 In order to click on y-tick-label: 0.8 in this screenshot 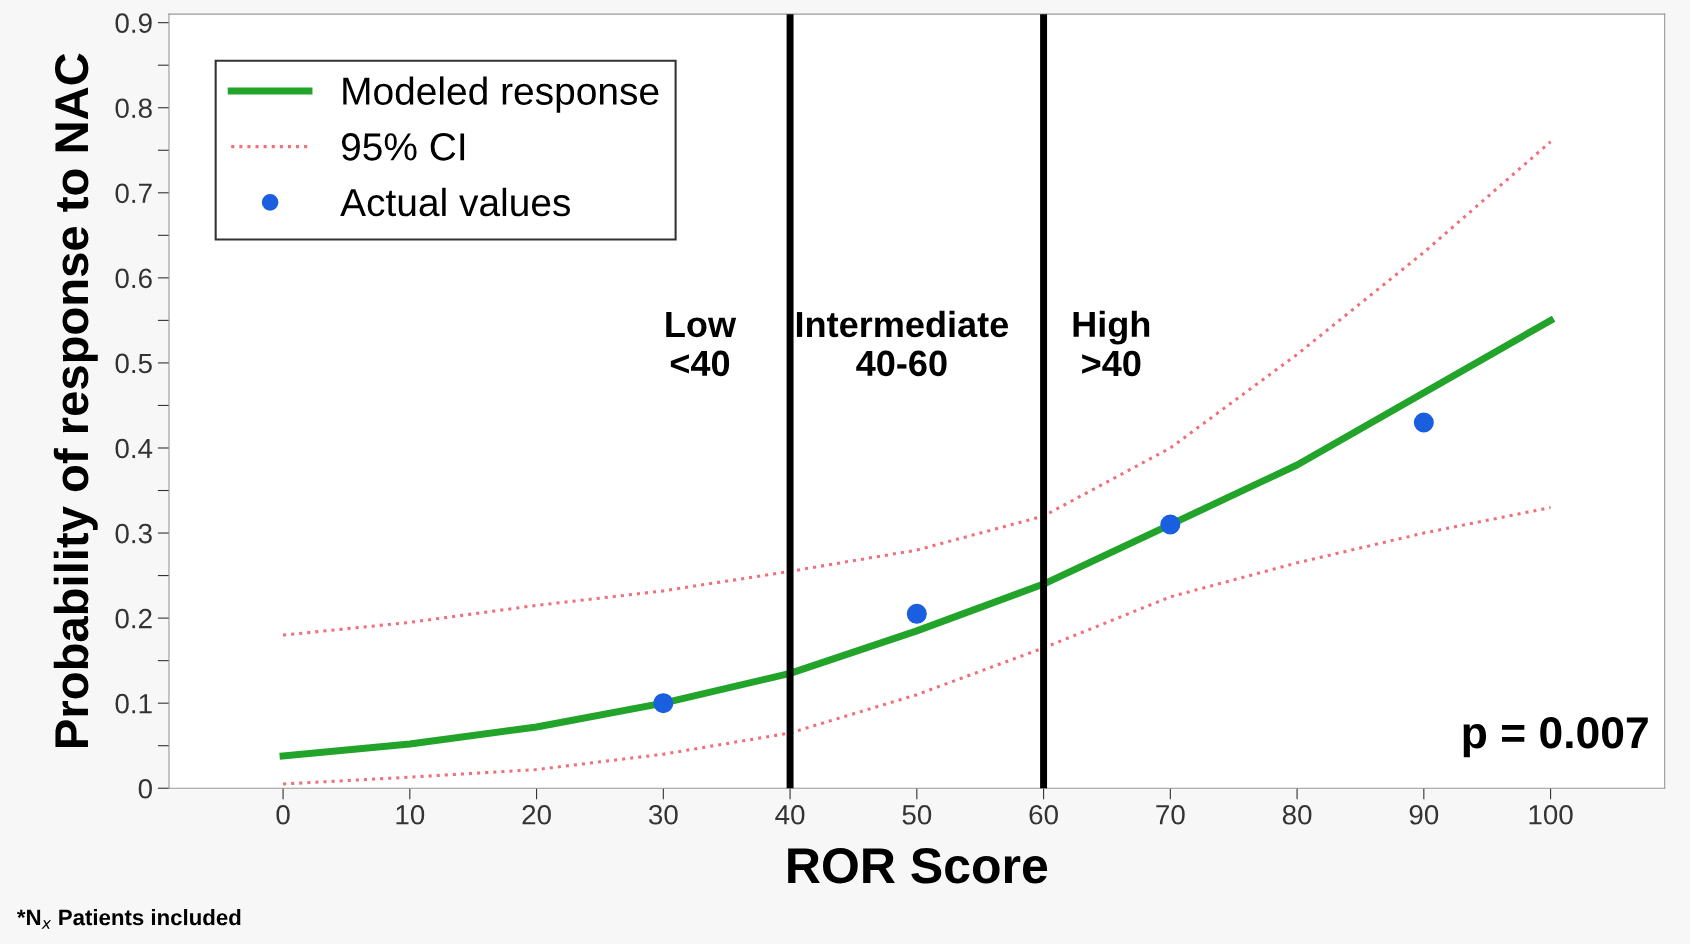, I will do `click(133, 108)`.